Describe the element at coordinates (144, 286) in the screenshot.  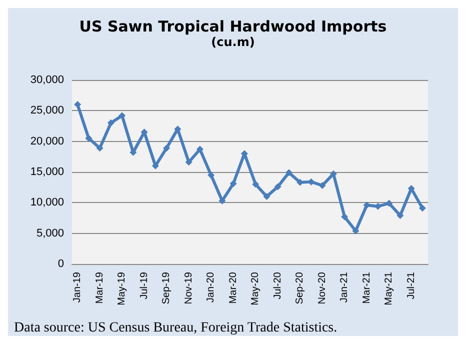
I see `x-tick-label: Jul-19` at that location.